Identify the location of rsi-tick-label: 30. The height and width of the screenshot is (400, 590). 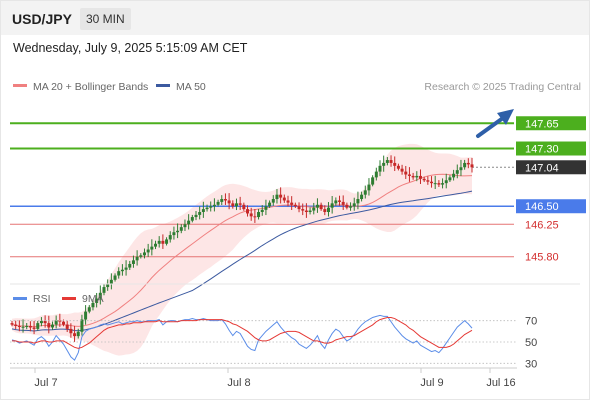
(531, 364).